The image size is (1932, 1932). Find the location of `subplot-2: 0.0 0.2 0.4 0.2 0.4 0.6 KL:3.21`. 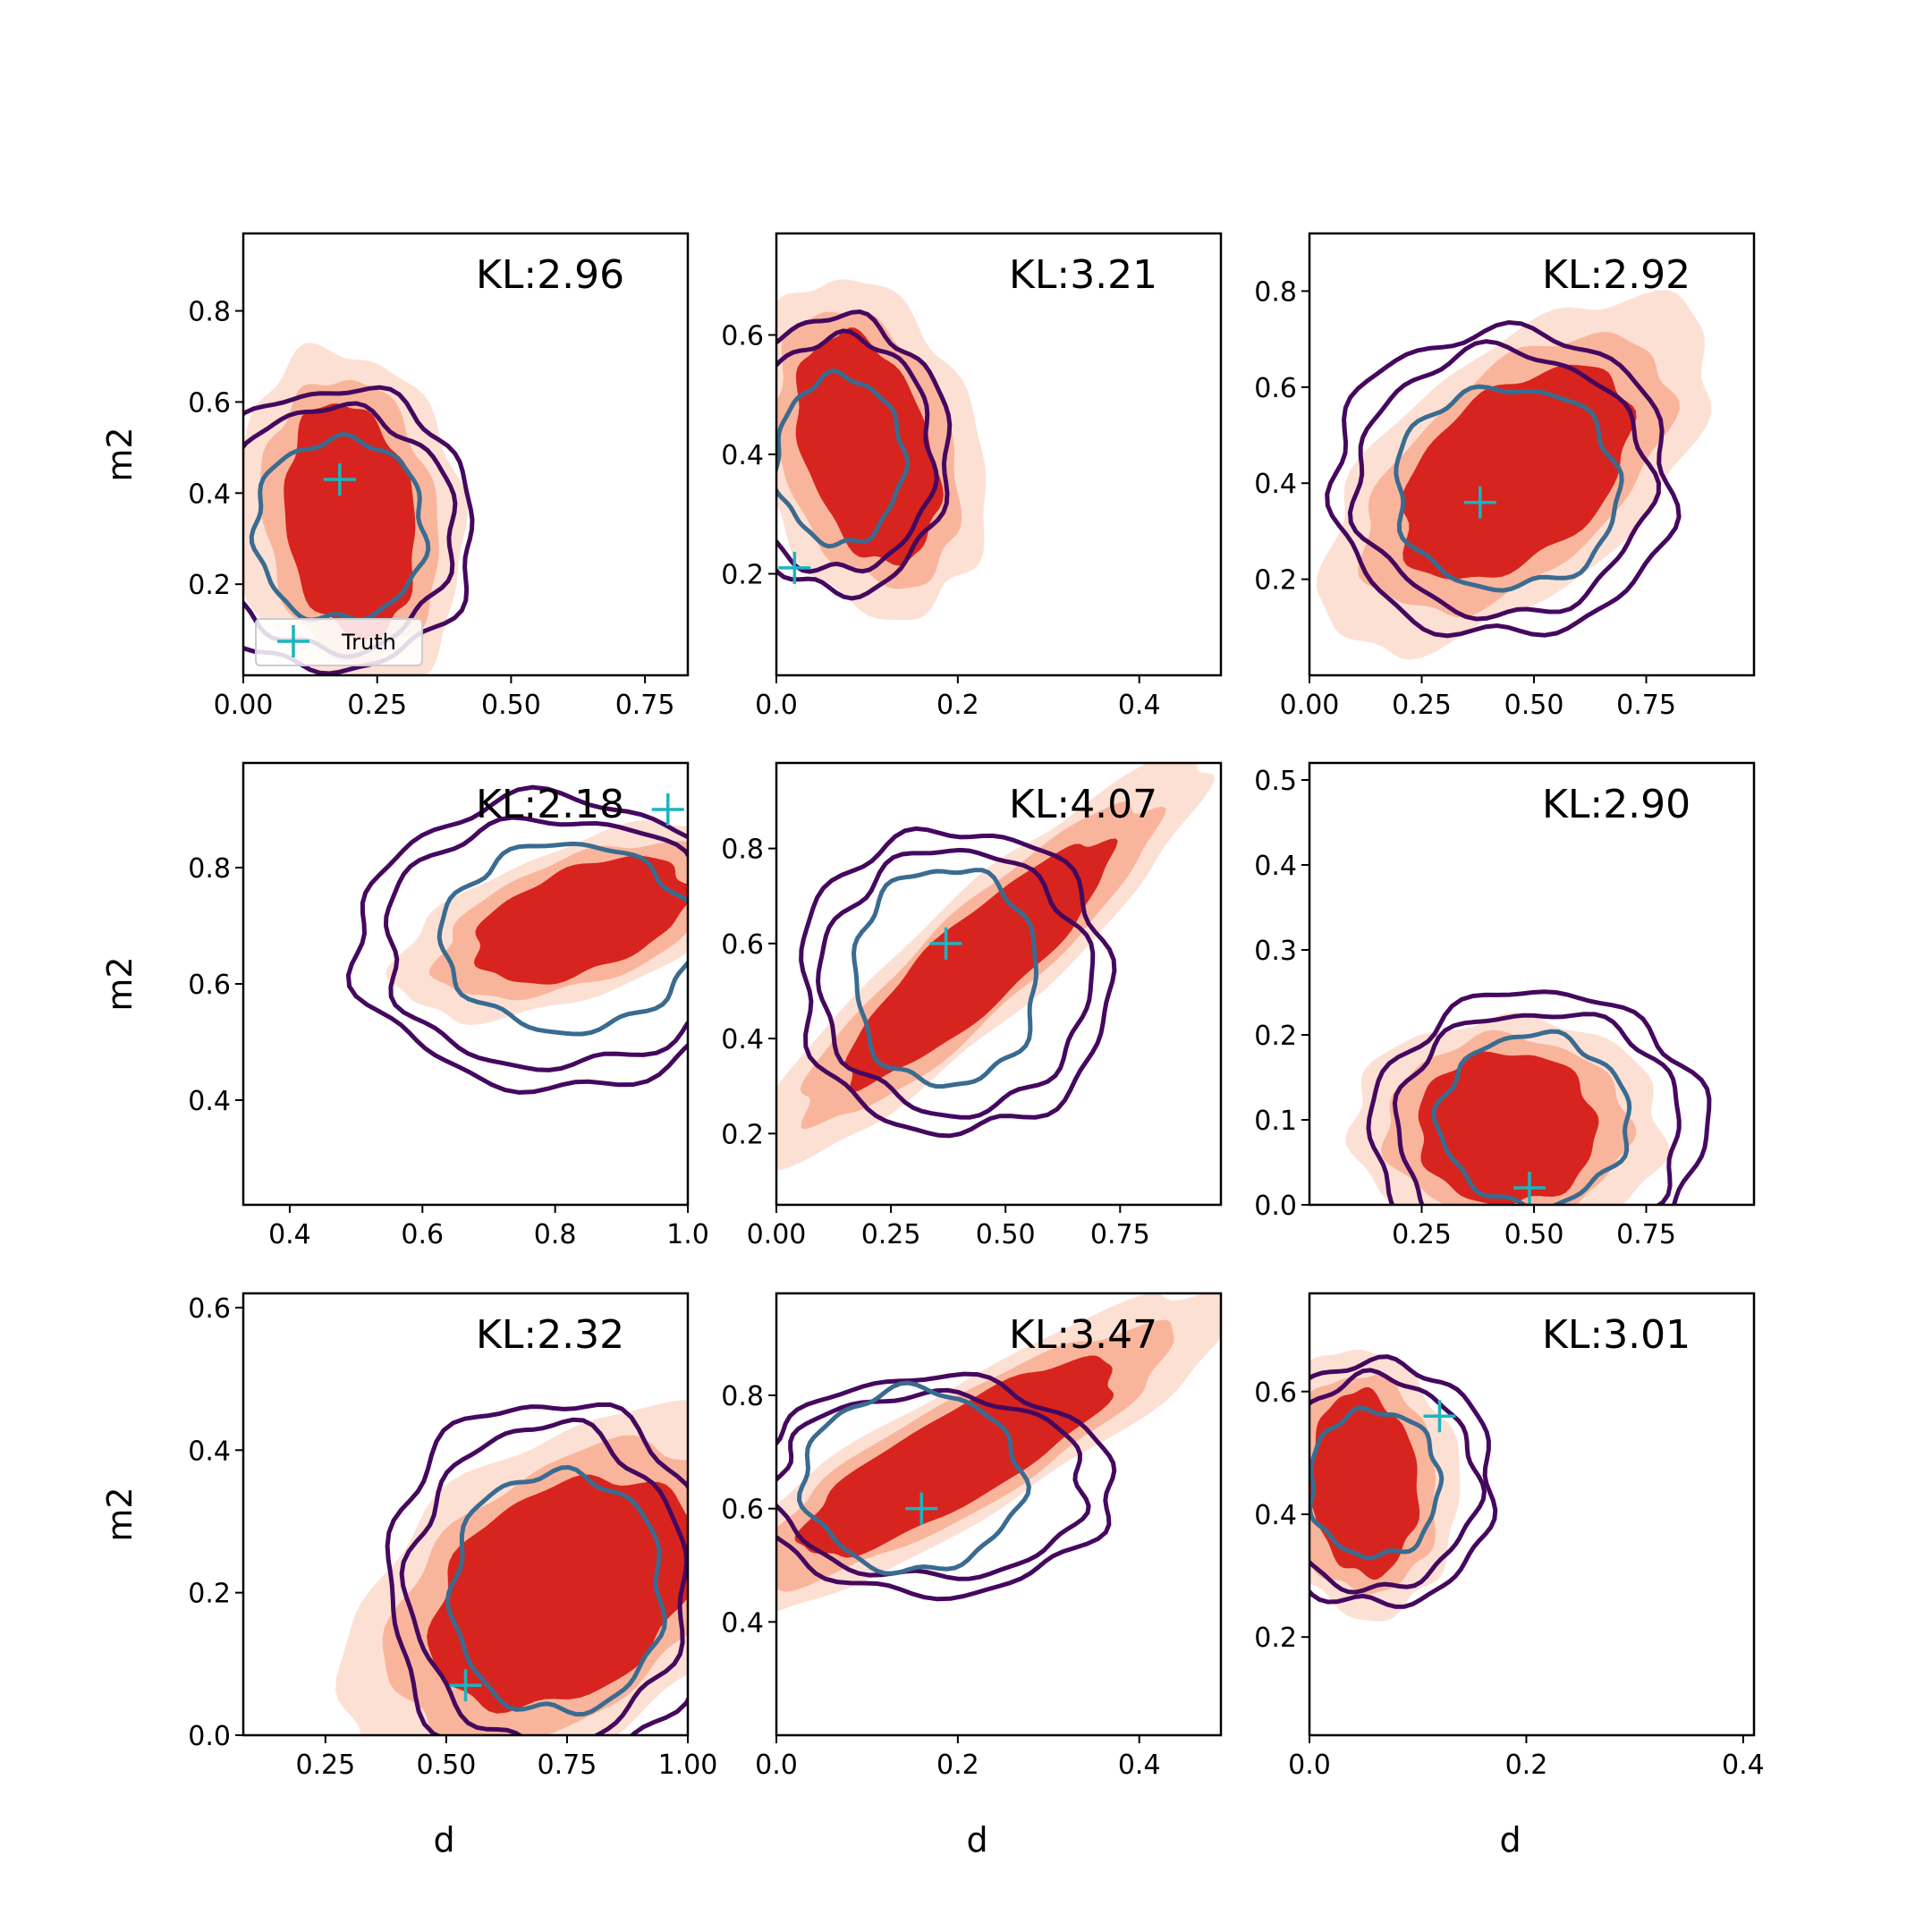

subplot-2: 0.0 0.2 0.4 0.2 0.4 0.6 KL:3.21 is located at coordinates (972, 476).